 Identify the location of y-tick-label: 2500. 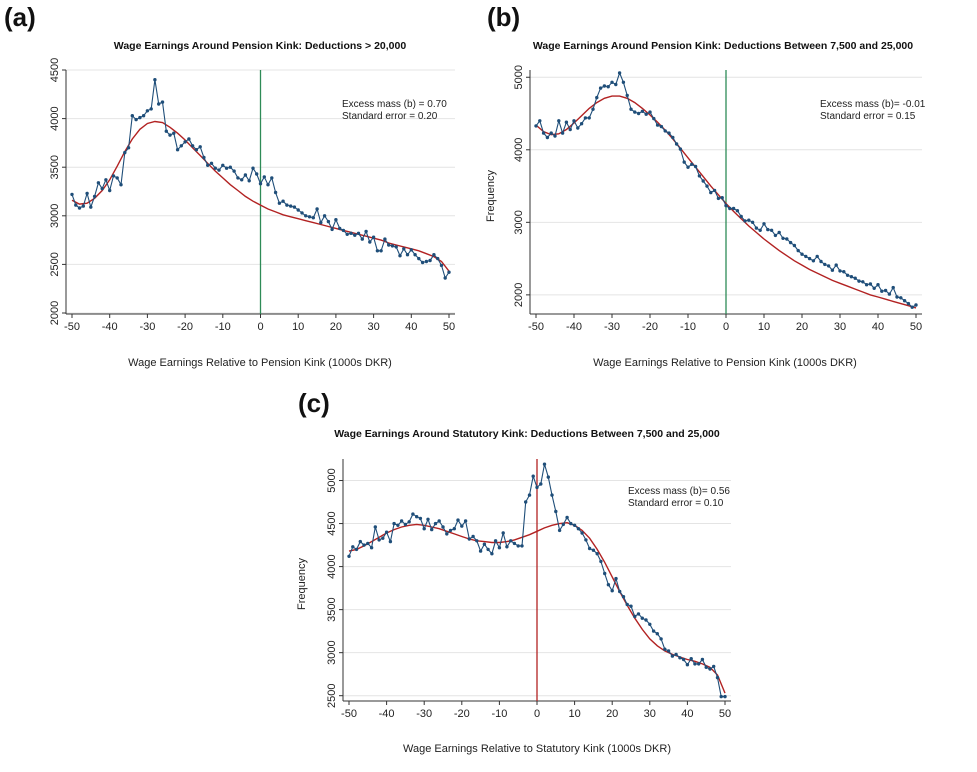
(332, 695).